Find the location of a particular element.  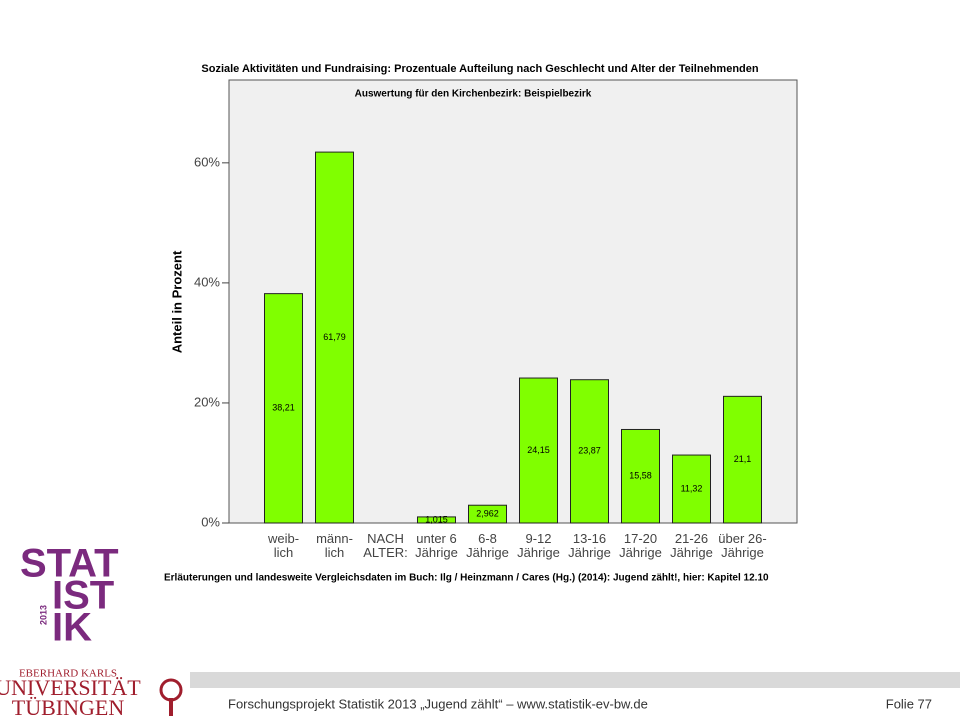

university-text: UNIVERSITÄT is located at coordinates (70, 687).